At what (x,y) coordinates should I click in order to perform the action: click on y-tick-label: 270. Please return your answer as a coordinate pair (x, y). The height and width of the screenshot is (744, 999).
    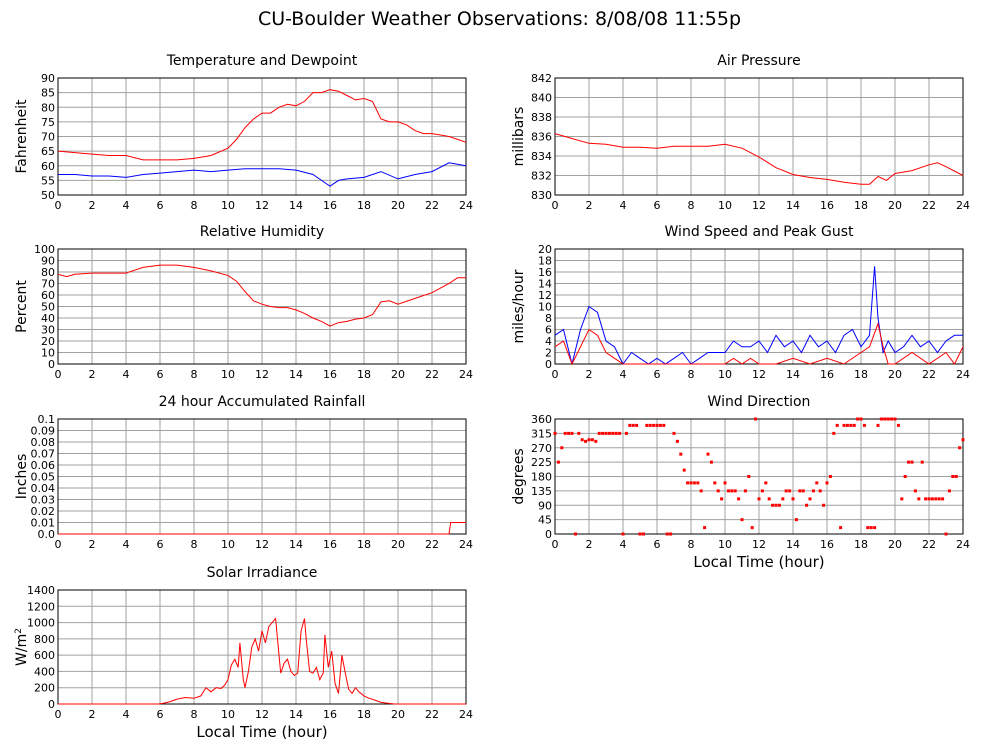
    Looking at the image, I should click on (541, 448).